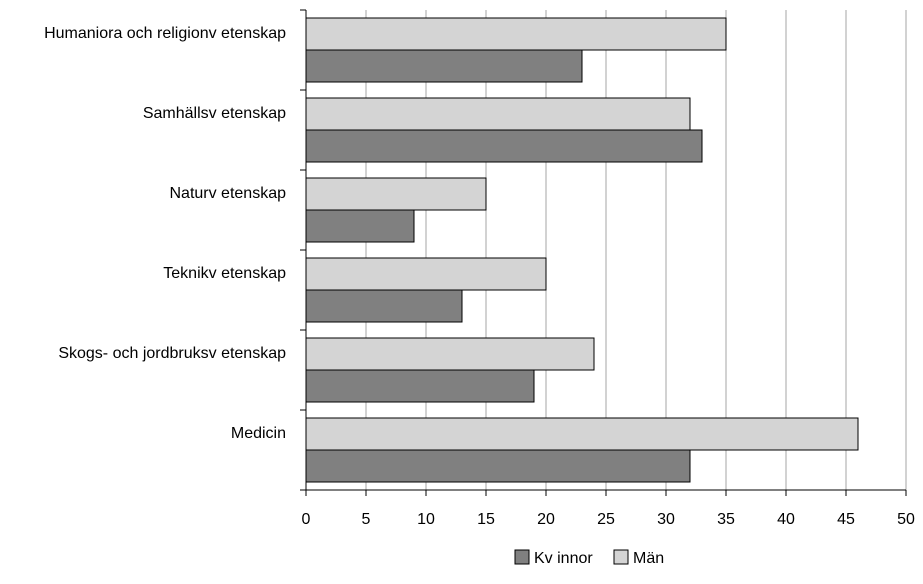 The image size is (923, 584). Describe the element at coordinates (486, 519) in the screenshot. I see `x-tick-label: 15` at that location.